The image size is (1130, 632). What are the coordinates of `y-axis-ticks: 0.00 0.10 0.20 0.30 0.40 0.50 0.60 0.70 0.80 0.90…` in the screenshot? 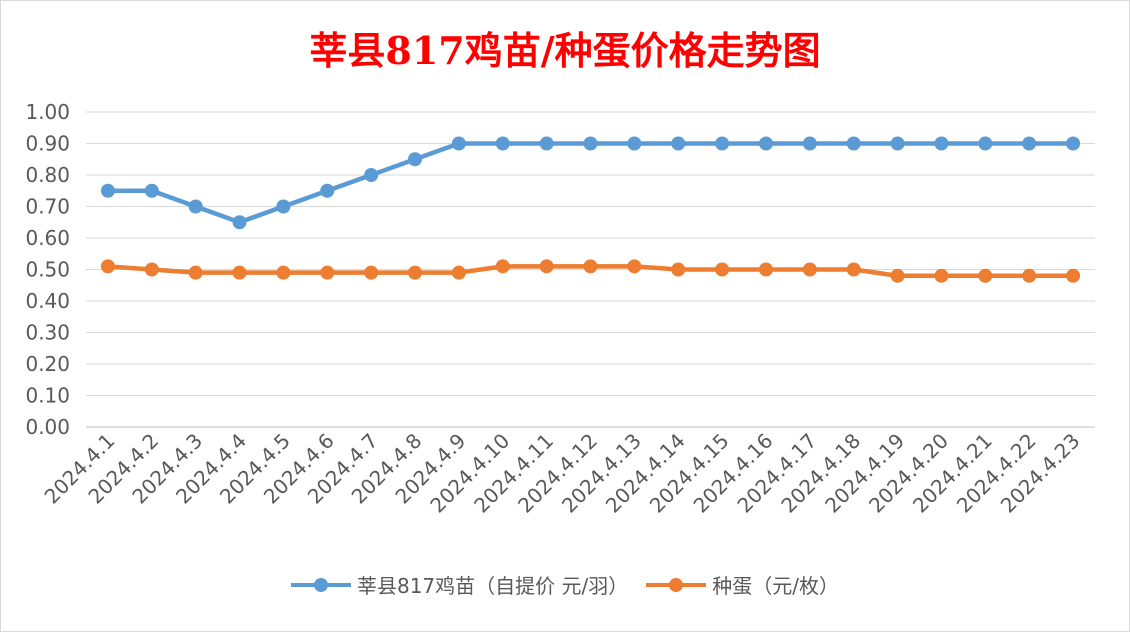 It's located at (47, 269).